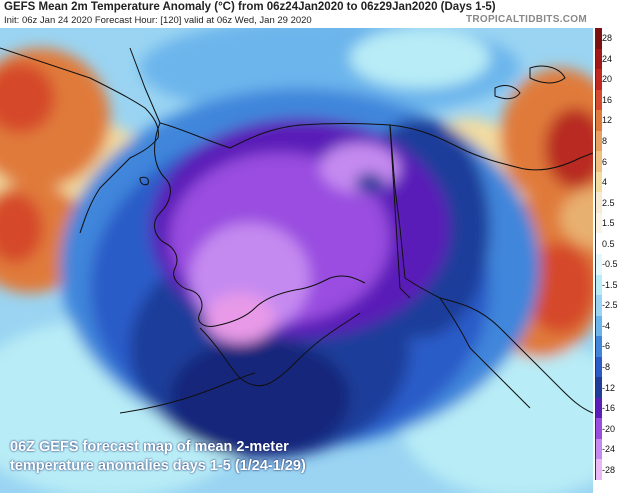 Image resolution: width=621 pixels, height=493 pixels. I want to click on alaska-west-coast, so click(260, 224).